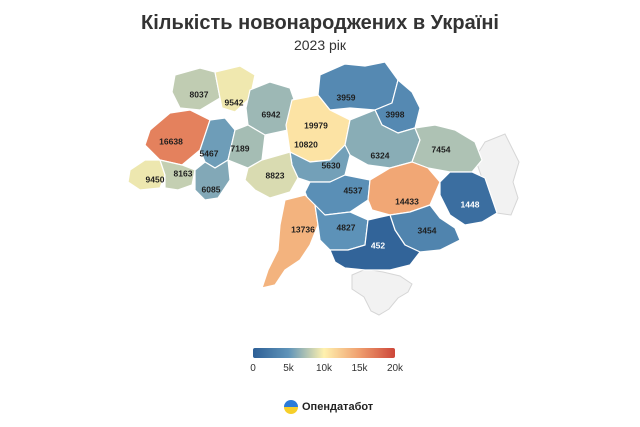 This screenshot has width=640, height=427. I want to click on opendatabot-logo-icon, so click(291, 407).